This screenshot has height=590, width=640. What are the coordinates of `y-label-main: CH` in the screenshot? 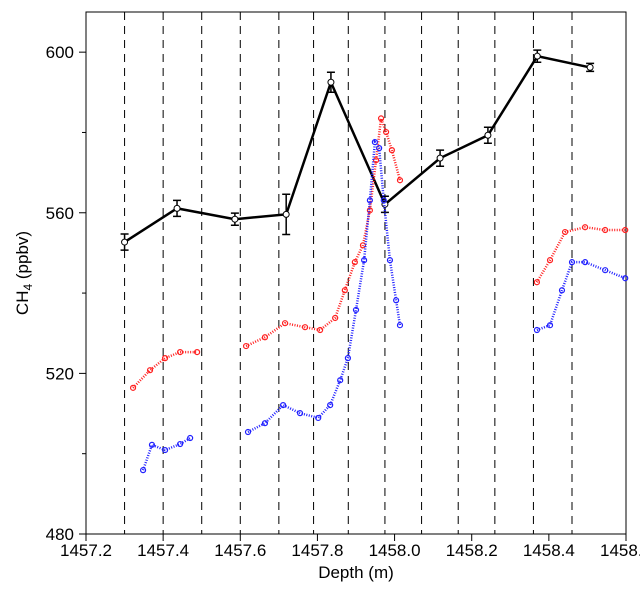 It's located at (22, 303).